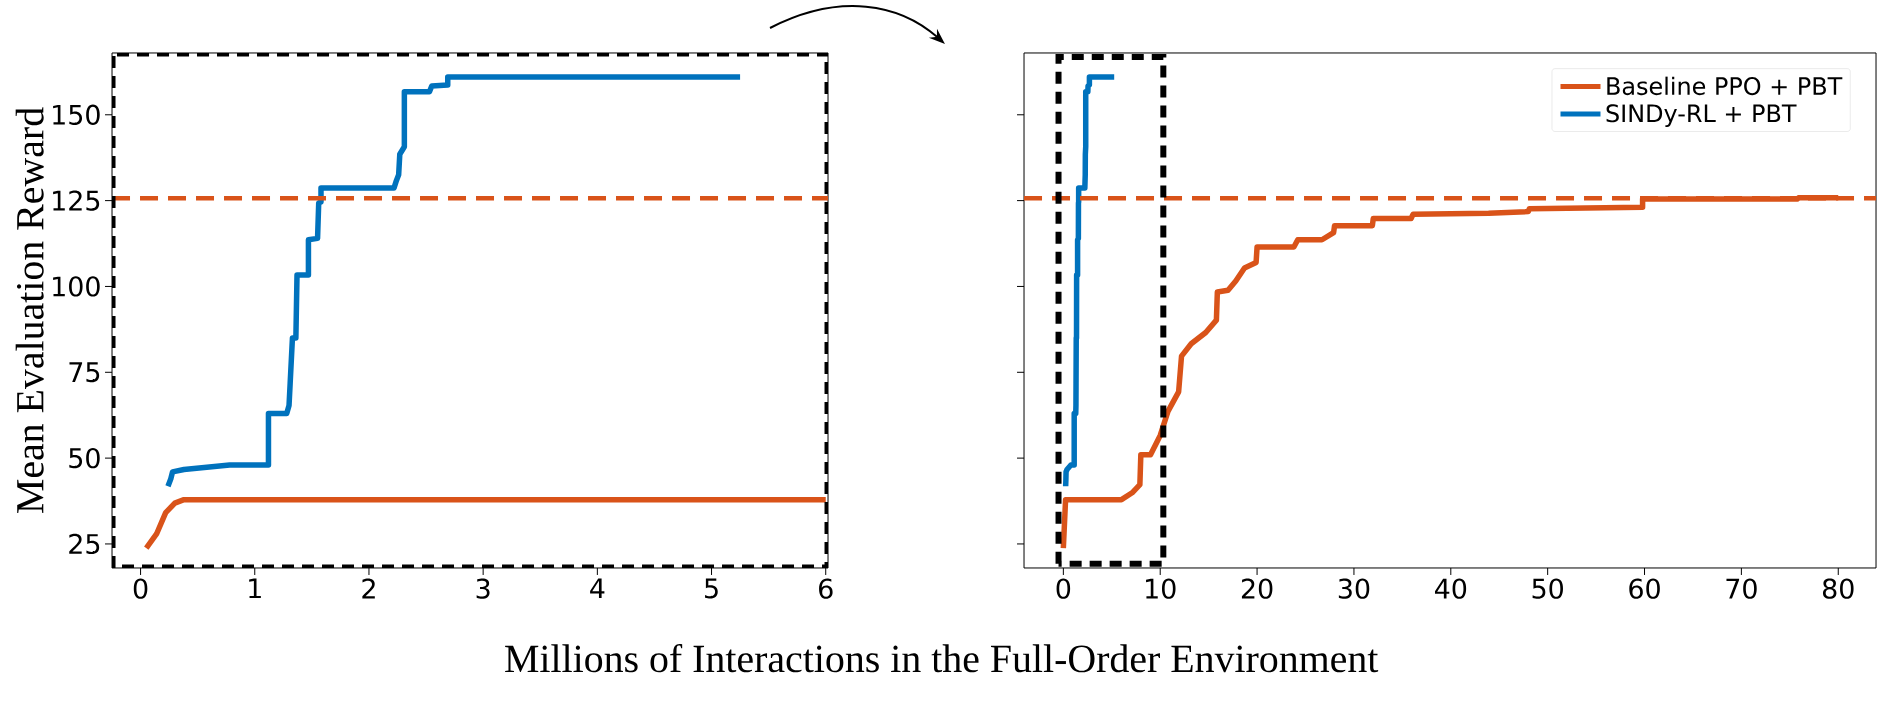  What do you see at coordinates (1354, 588) in the screenshot?
I see `x-tick-label: 30` at bounding box center [1354, 588].